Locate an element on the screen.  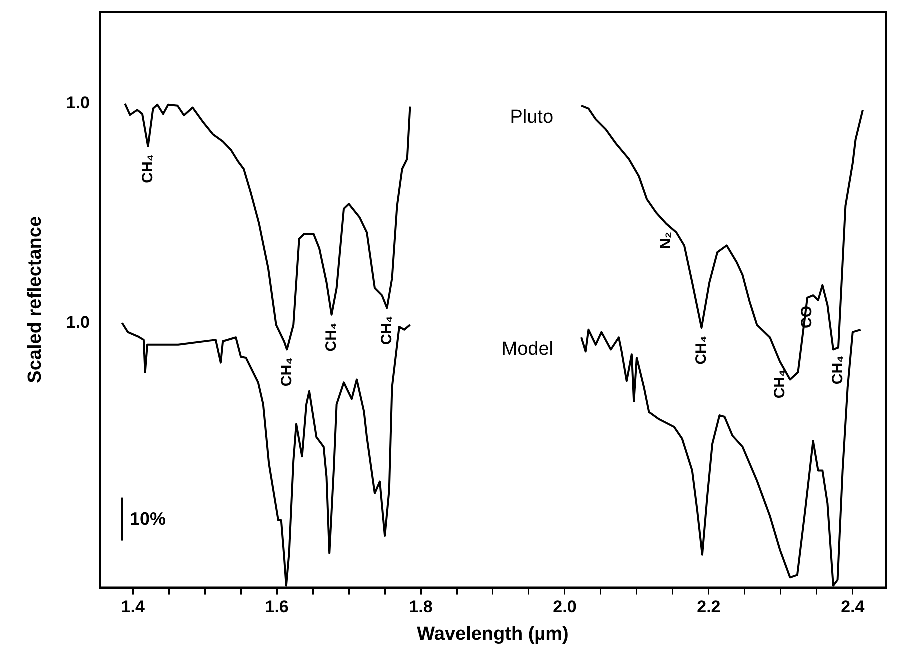
annotation: 10% is located at coordinates (148, 518).